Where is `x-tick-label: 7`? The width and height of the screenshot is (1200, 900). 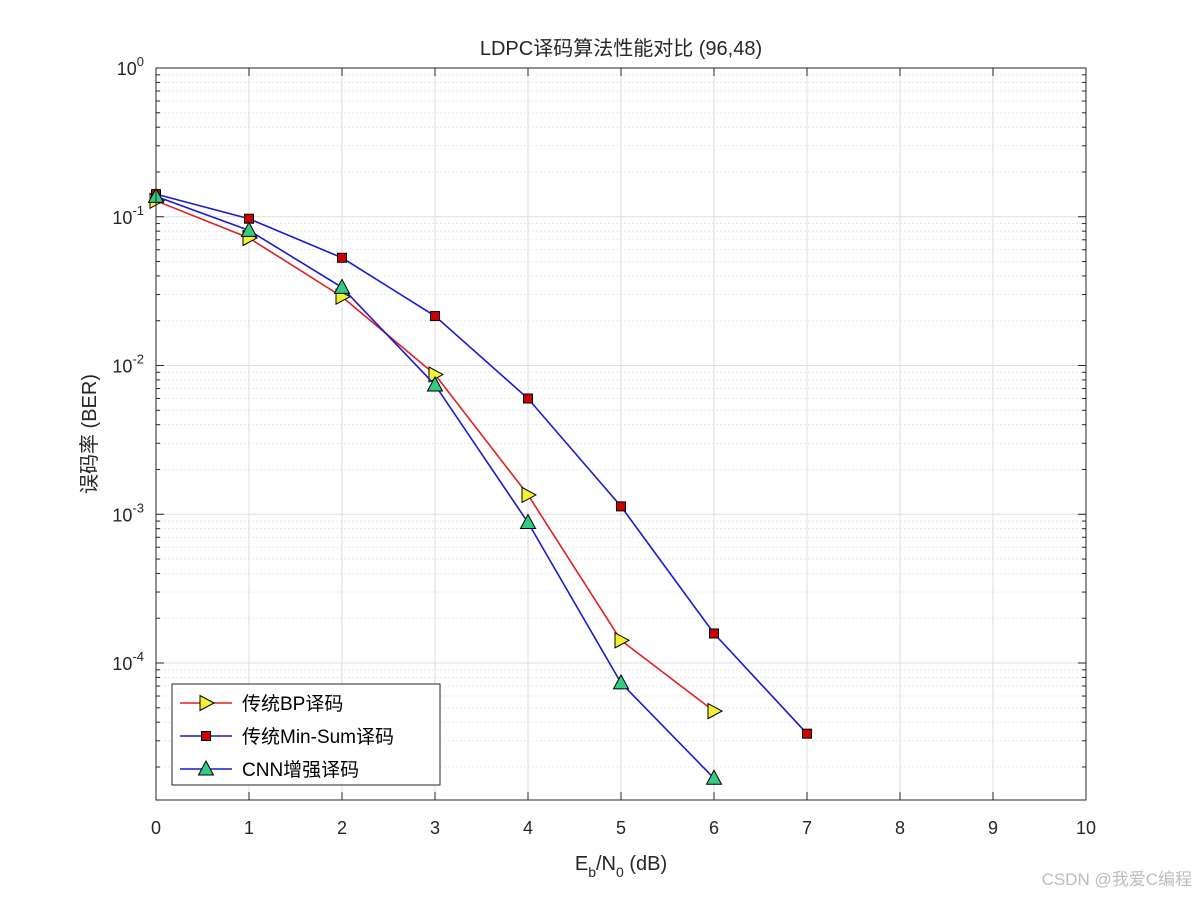 x-tick-label: 7 is located at coordinates (807, 828).